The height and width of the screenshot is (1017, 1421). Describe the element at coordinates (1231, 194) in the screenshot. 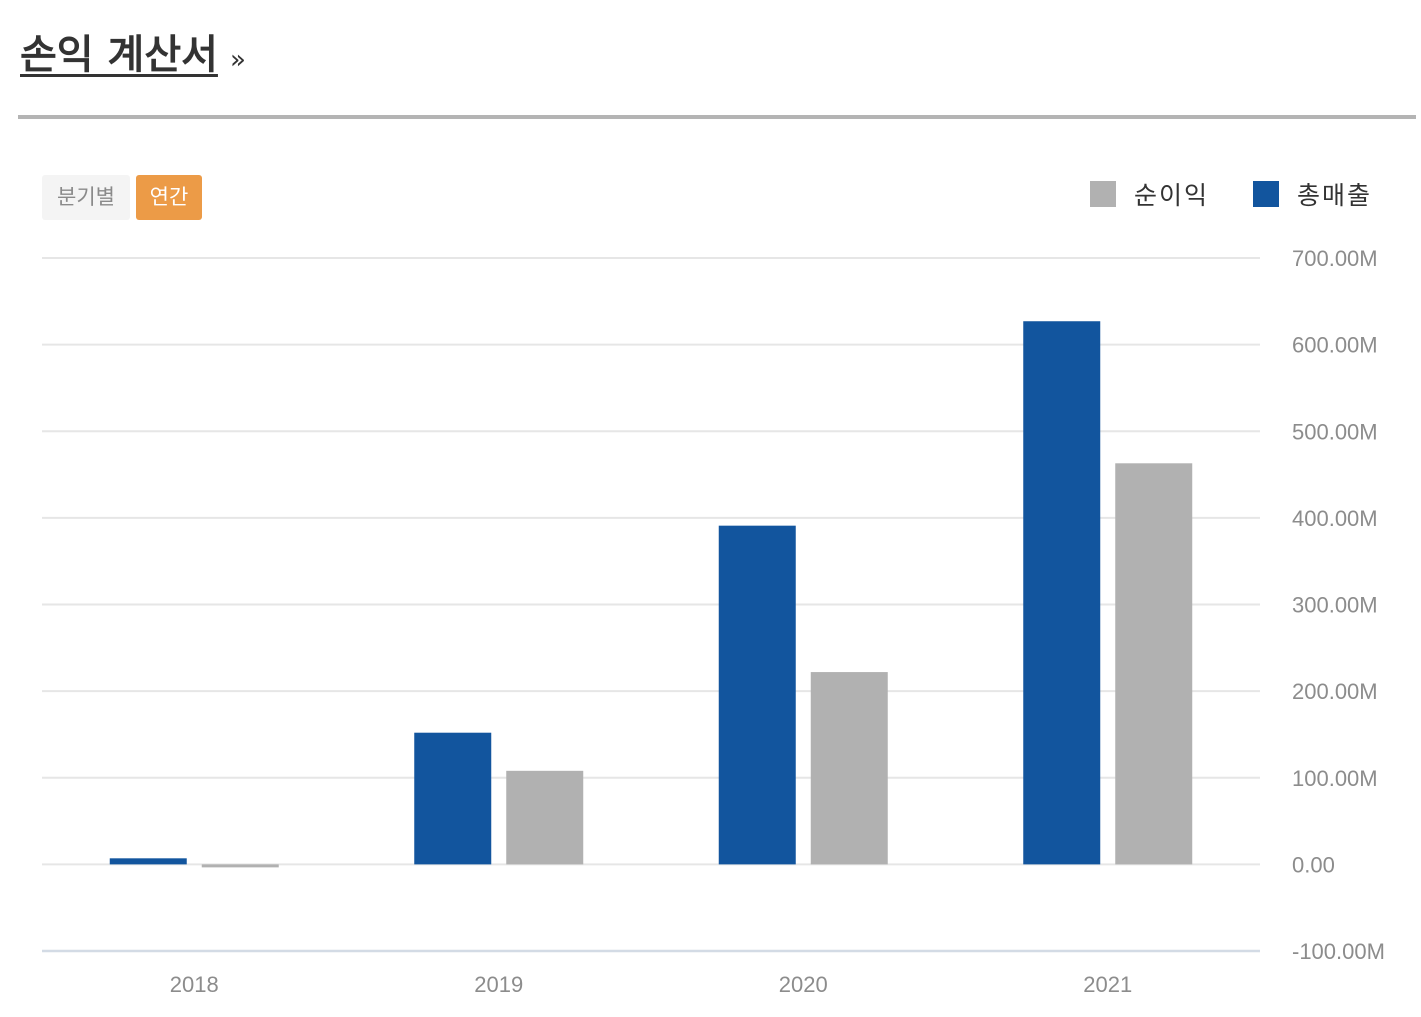

I see `chart-legend: 순이익 총매출` at that location.